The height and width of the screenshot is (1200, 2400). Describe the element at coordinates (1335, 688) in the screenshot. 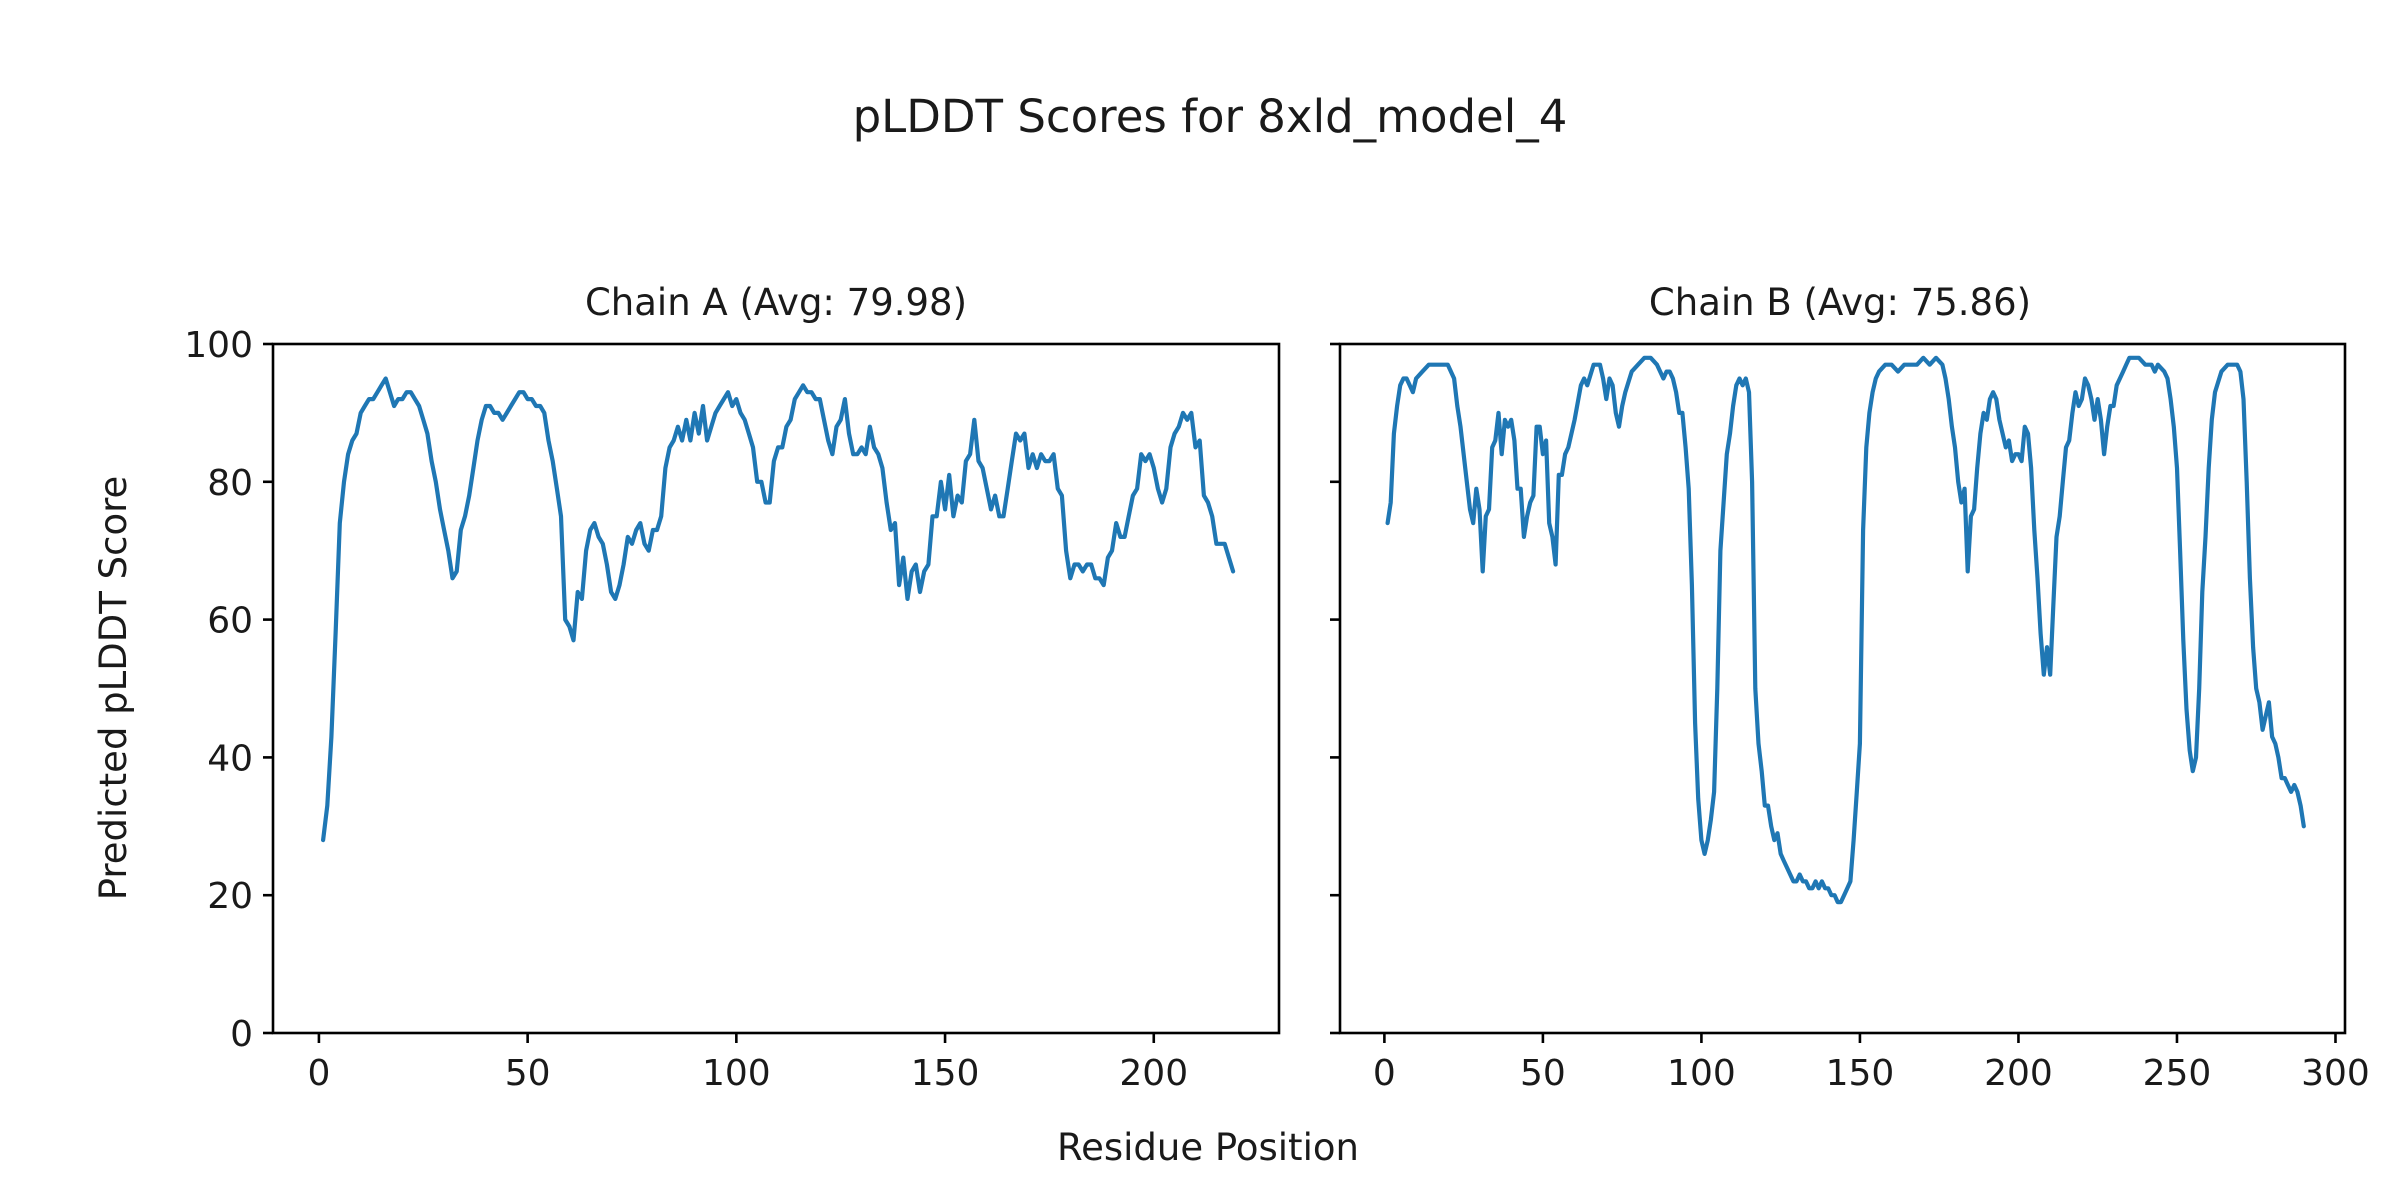

I see `chain-b-y-axis` at that location.